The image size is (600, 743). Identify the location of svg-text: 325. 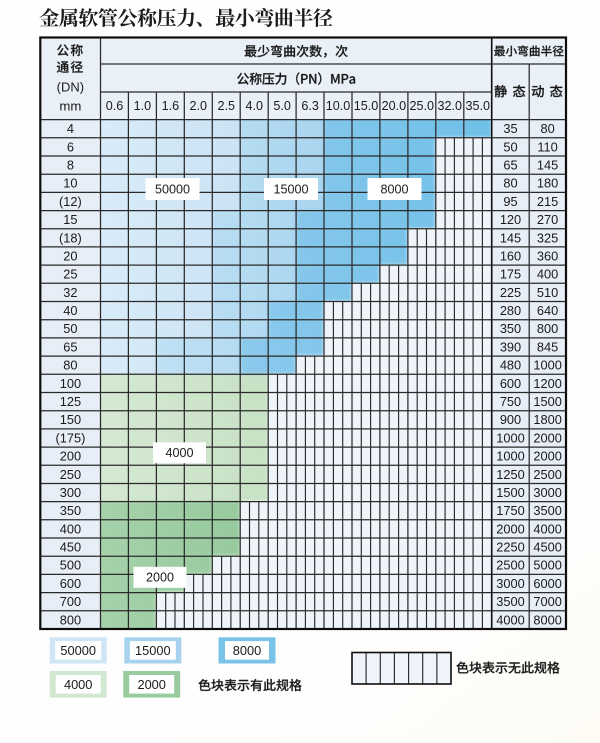
(547, 237).